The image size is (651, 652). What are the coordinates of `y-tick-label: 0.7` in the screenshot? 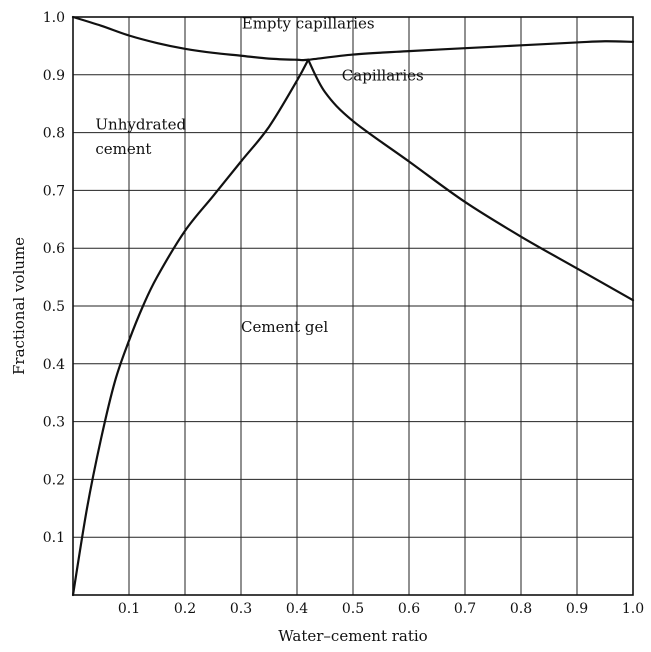 It's located at (54, 191).